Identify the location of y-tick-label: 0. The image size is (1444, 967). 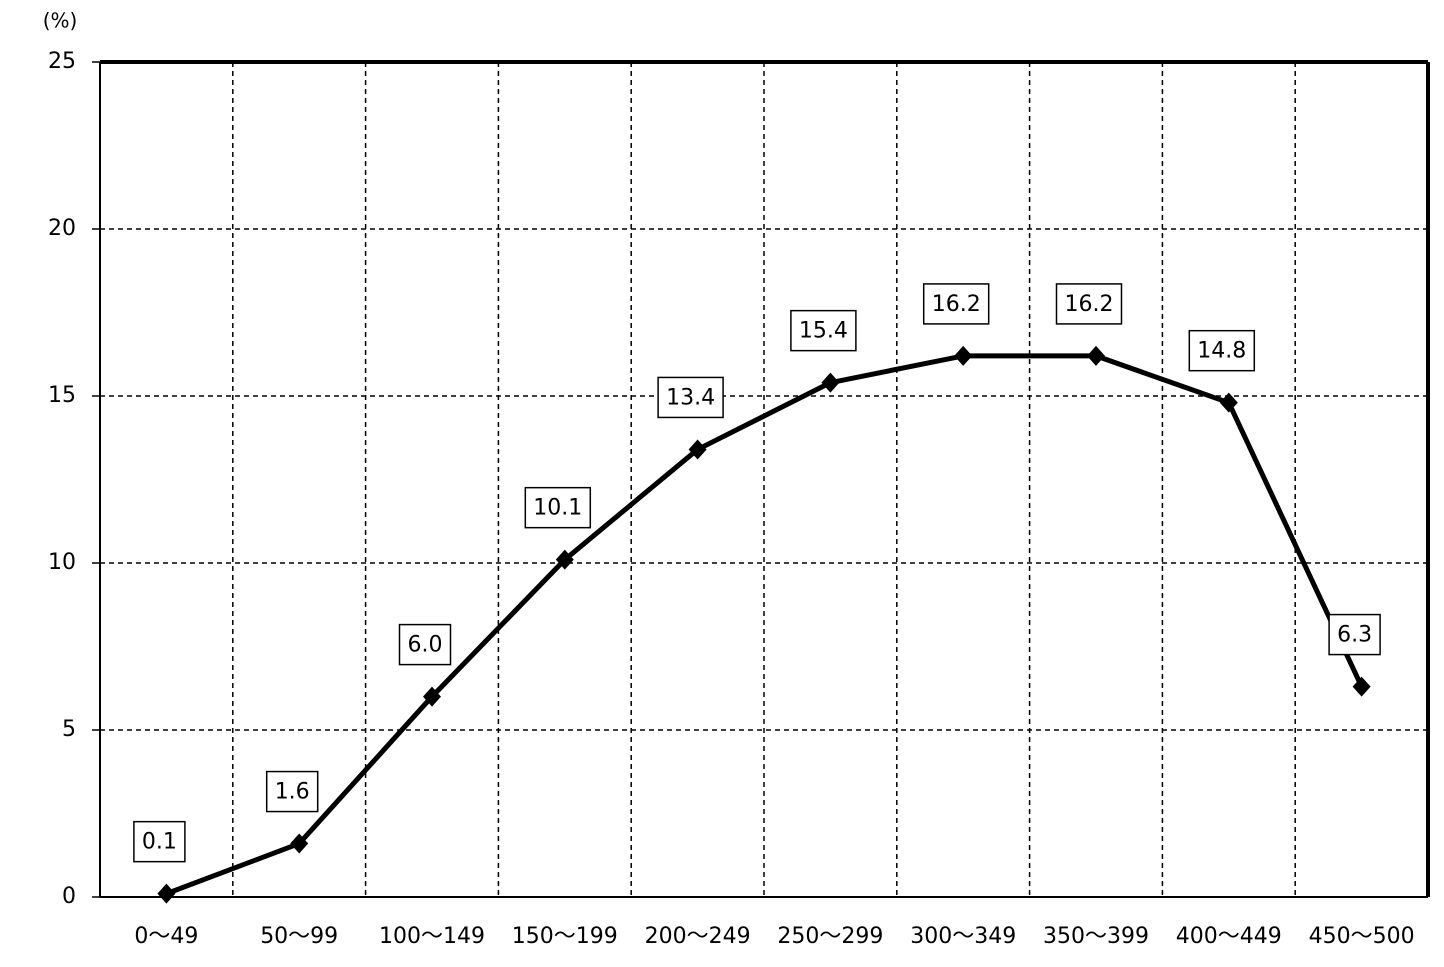
(69, 896).